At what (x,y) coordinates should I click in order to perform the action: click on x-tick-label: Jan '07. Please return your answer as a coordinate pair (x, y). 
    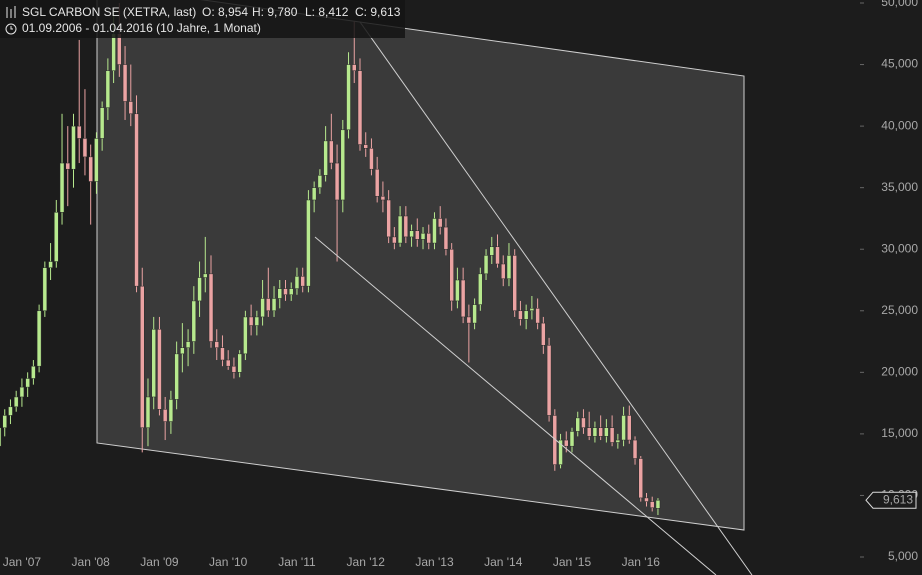
    Looking at the image, I should click on (22, 562).